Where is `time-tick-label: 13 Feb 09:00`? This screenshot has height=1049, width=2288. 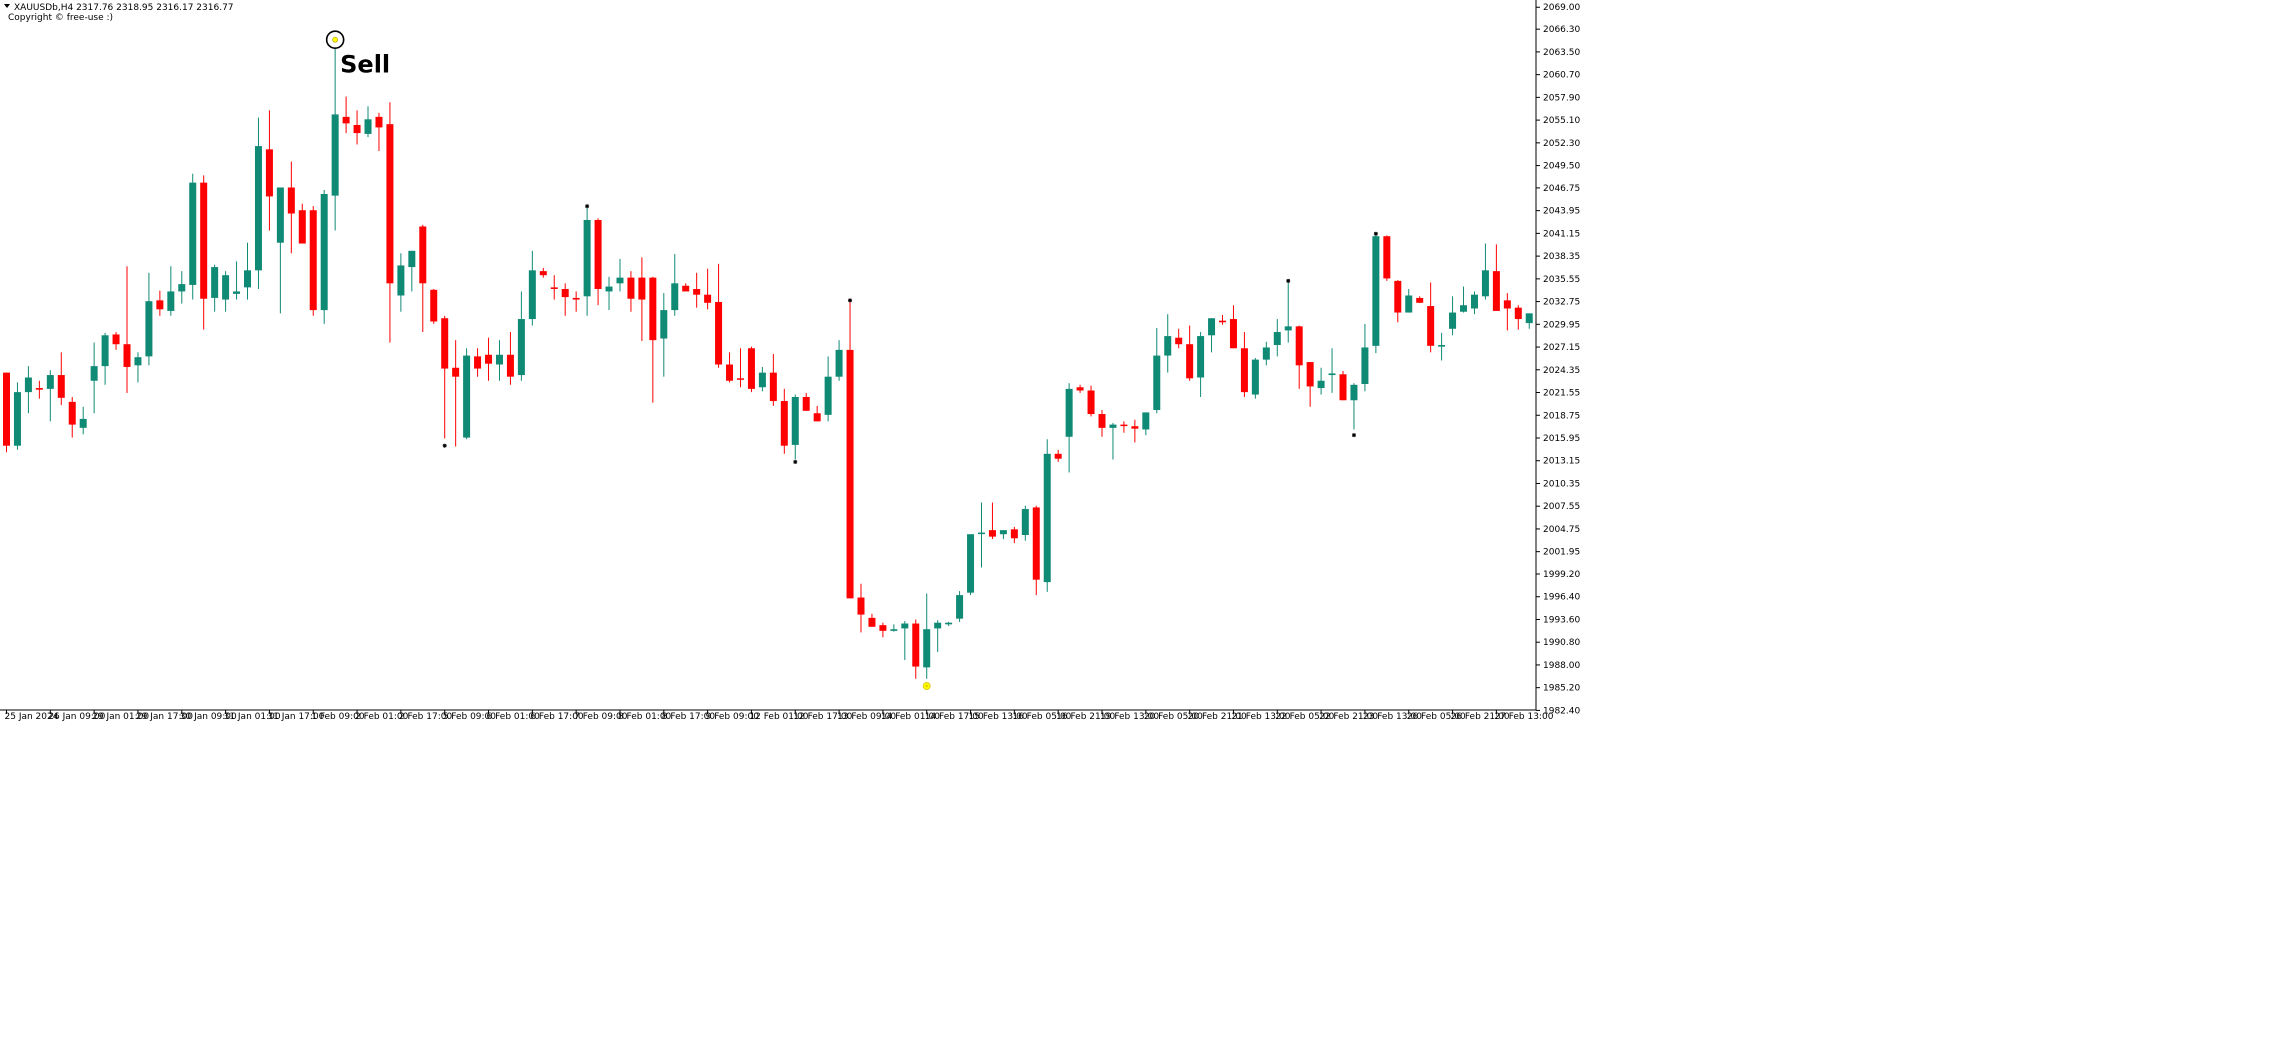
time-tick-label: 13 Feb 09:00 is located at coordinates (866, 717).